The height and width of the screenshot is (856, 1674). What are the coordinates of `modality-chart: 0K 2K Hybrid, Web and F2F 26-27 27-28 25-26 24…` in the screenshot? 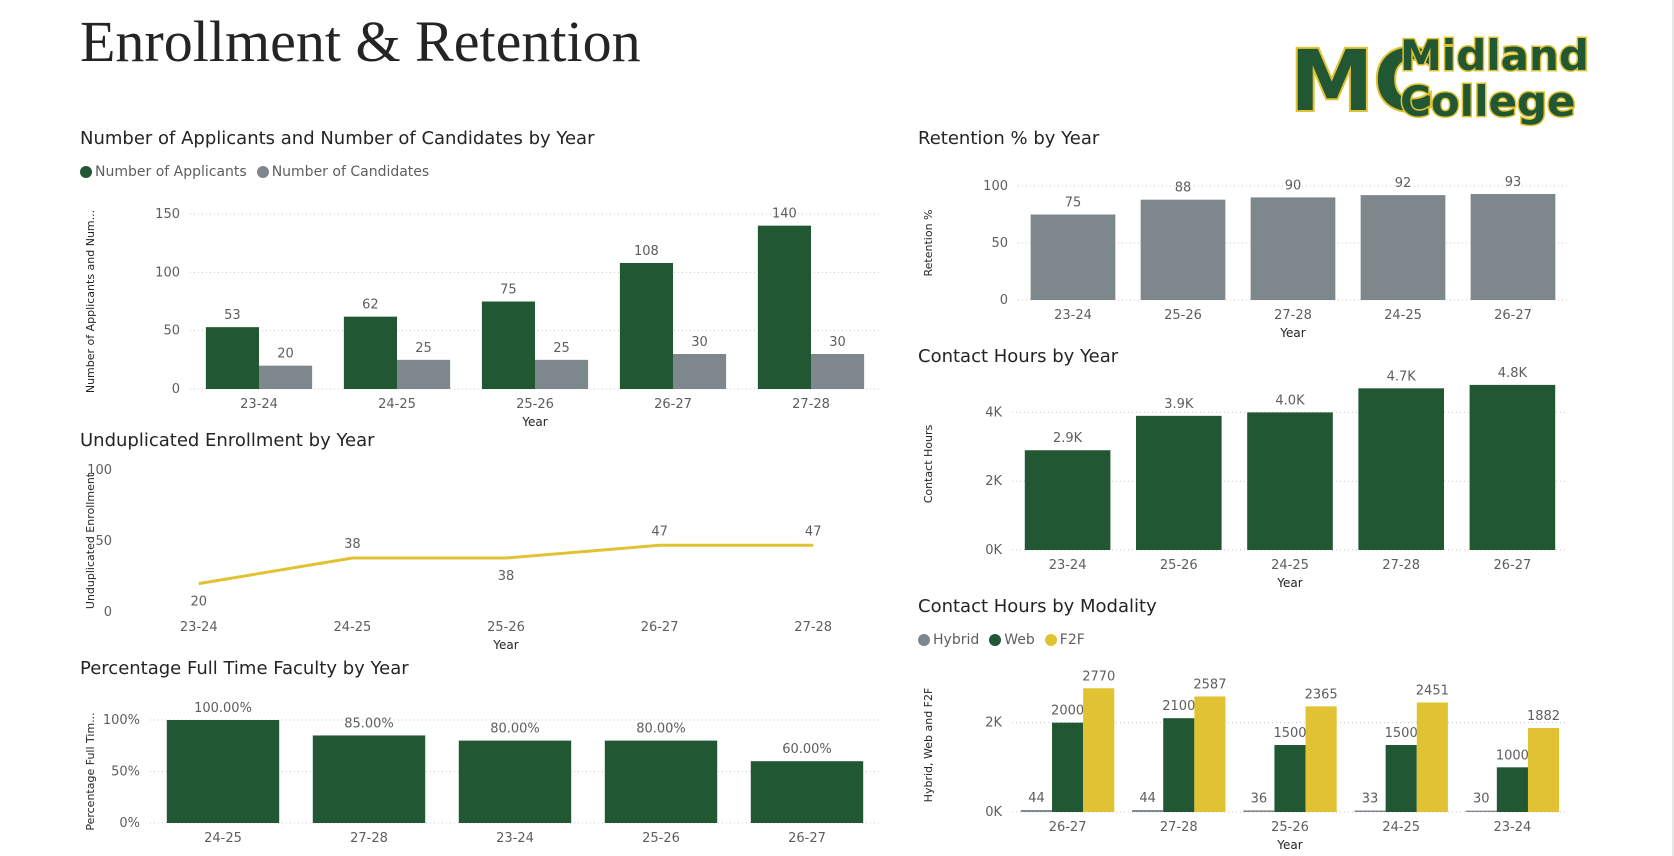 It's located at (1245, 760).